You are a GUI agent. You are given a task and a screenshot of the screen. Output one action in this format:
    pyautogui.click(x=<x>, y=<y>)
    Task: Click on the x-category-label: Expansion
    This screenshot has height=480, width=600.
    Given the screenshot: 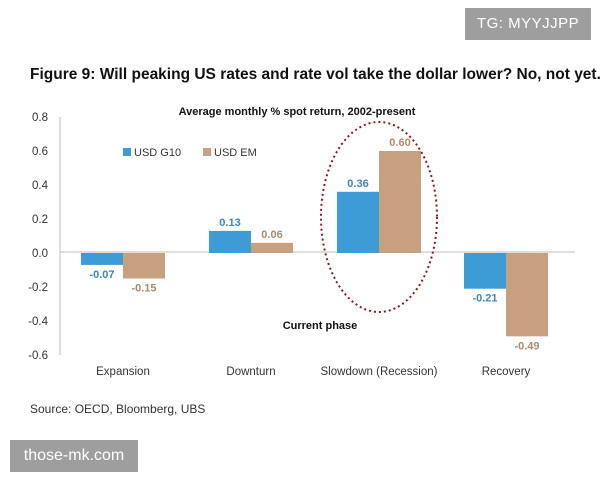 What is the action you would take?
    pyautogui.click(x=123, y=372)
    